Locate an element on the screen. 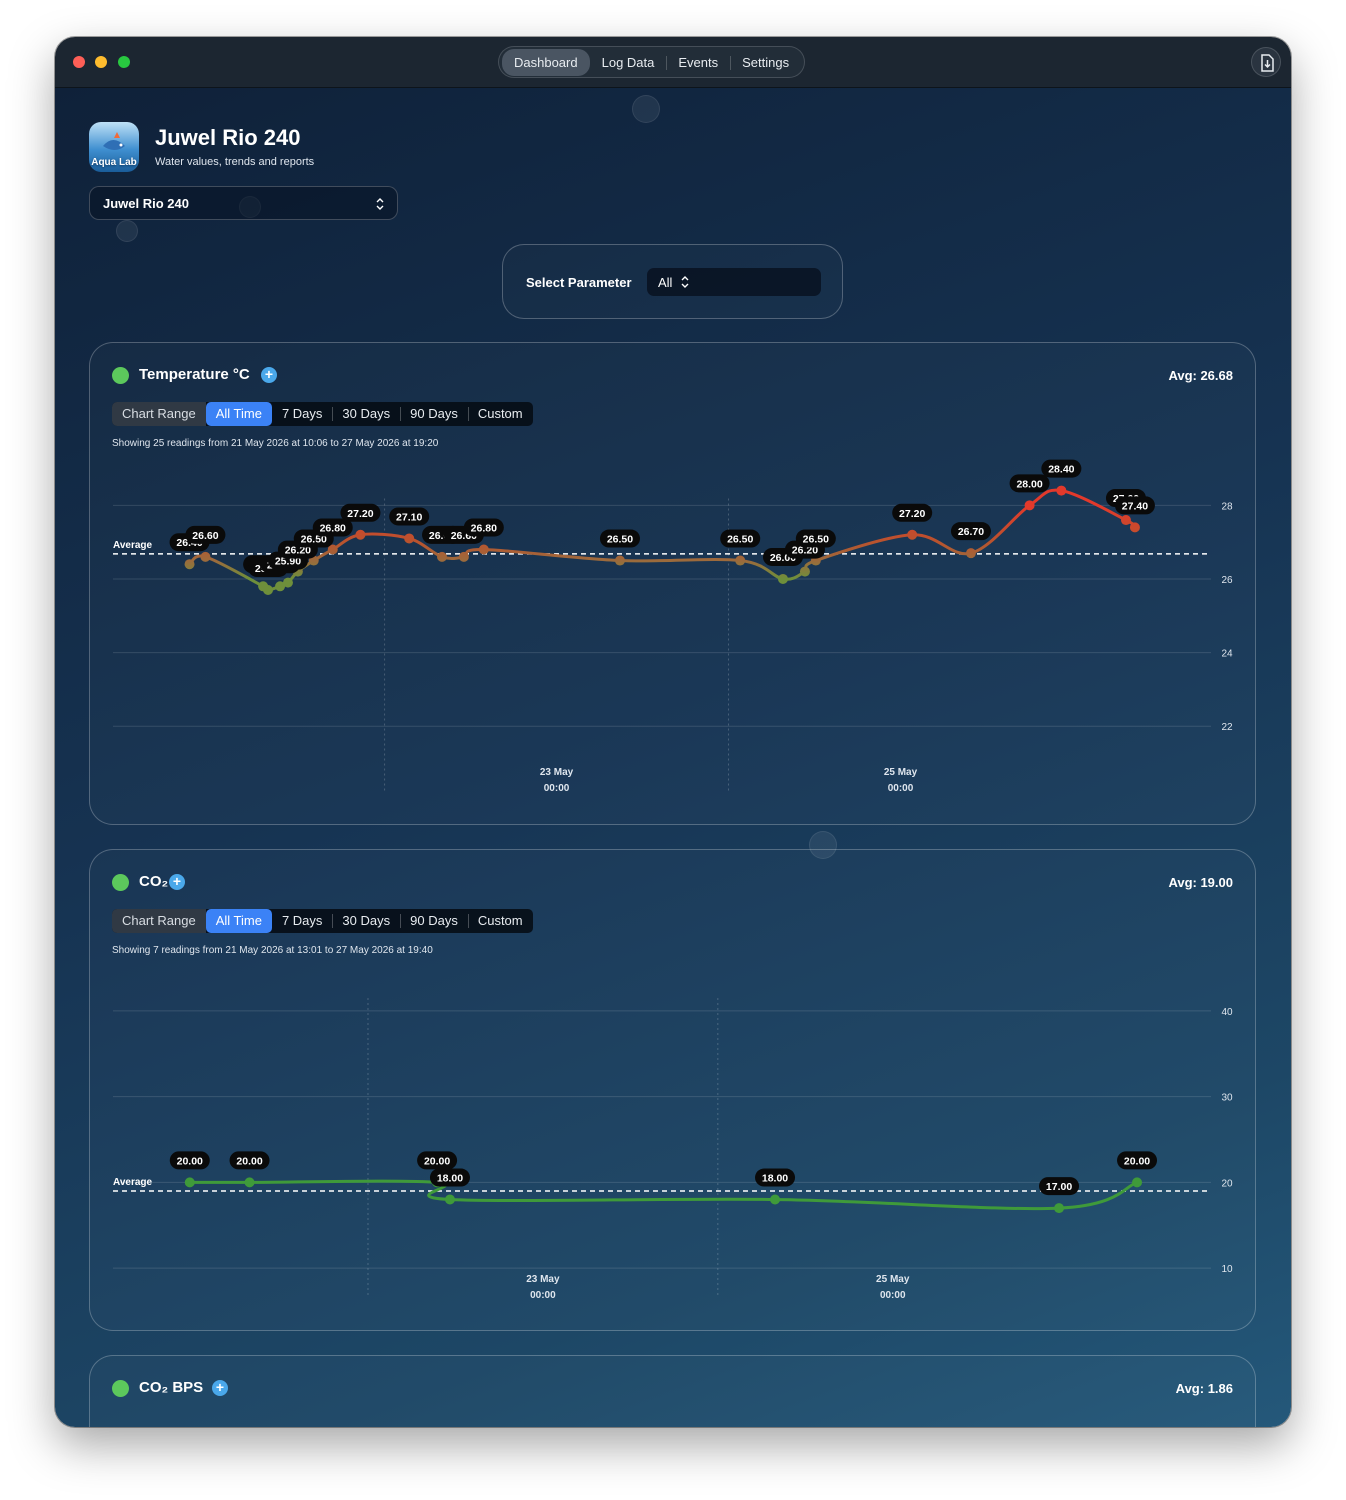  export-icon is located at coordinates (1267, 63).